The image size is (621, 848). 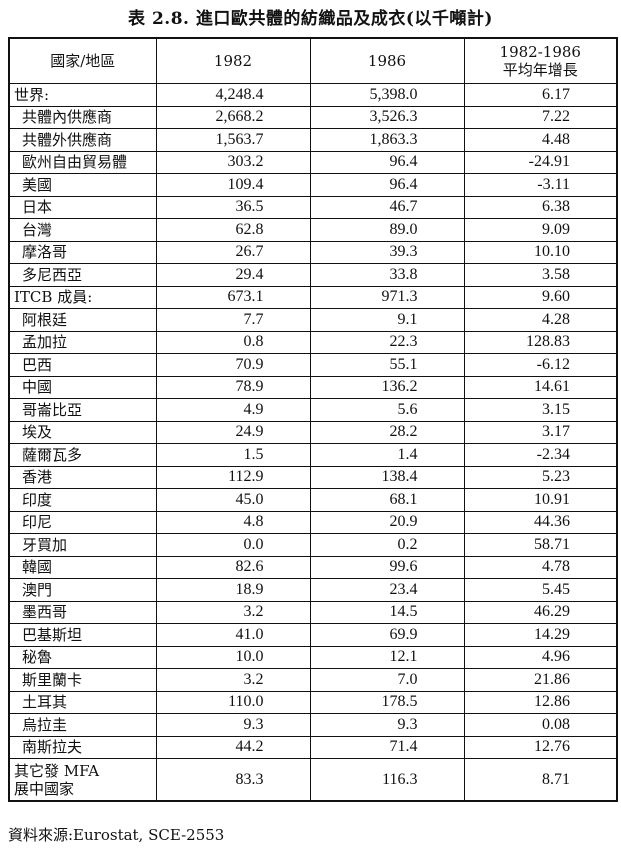 What do you see at coordinates (387, 230) in the screenshot?
I see `value-1986-cell: 89.0` at bounding box center [387, 230].